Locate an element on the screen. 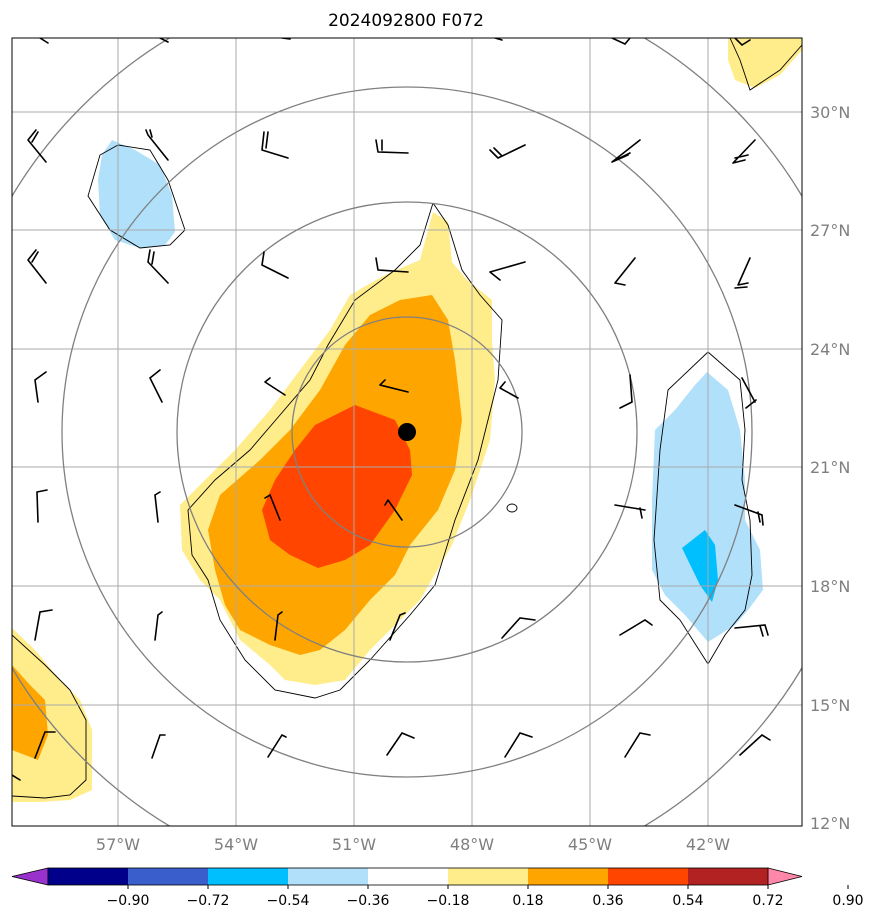 The width and height of the screenshot is (873, 924). lat-tick: 21°N is located at coordinates (830, 467).